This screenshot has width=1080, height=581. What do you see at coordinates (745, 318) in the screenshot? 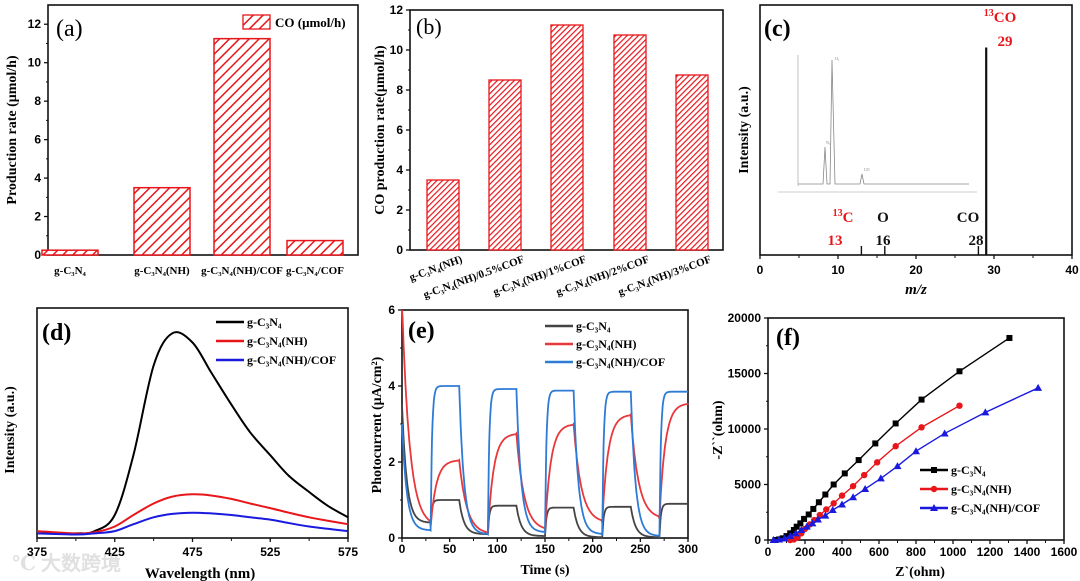
I see `panel-f-ytick-label: 20000` at bounding box center [745, 318].